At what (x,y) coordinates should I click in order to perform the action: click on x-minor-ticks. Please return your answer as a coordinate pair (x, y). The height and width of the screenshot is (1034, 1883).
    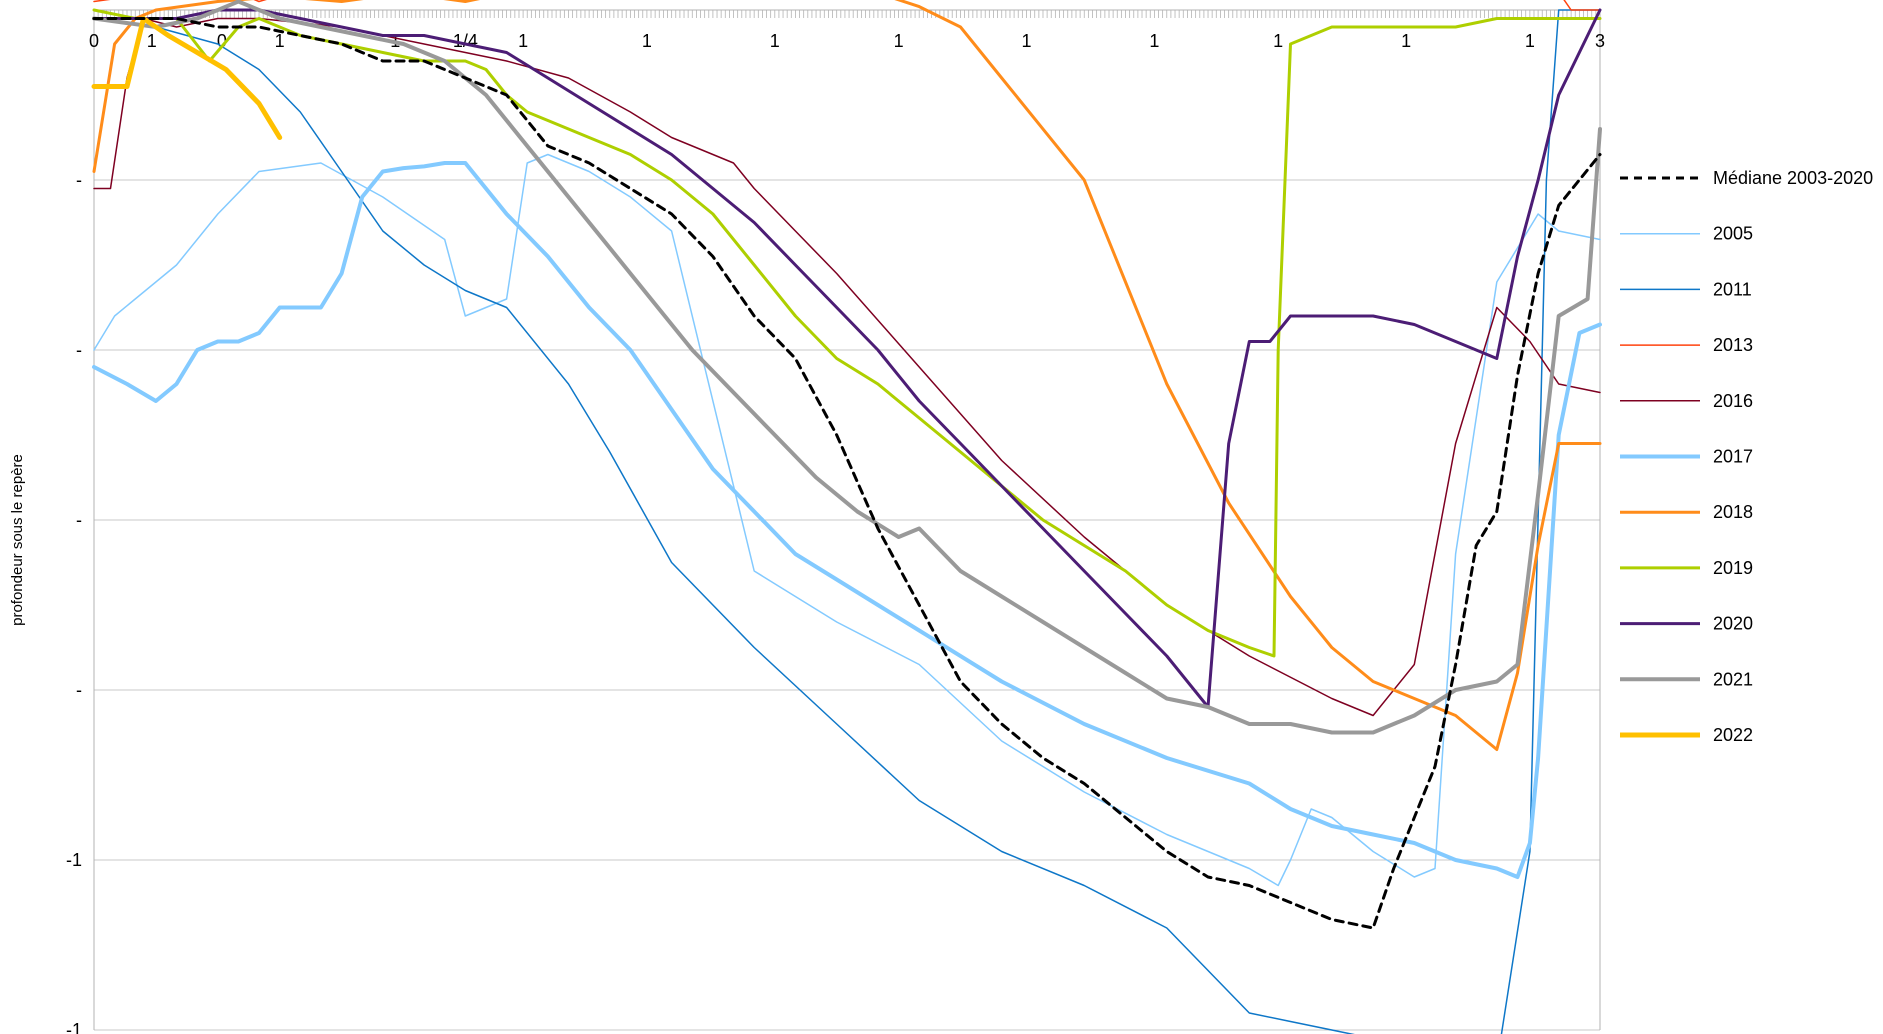
    Looking at the image, I should click on (847, 14).